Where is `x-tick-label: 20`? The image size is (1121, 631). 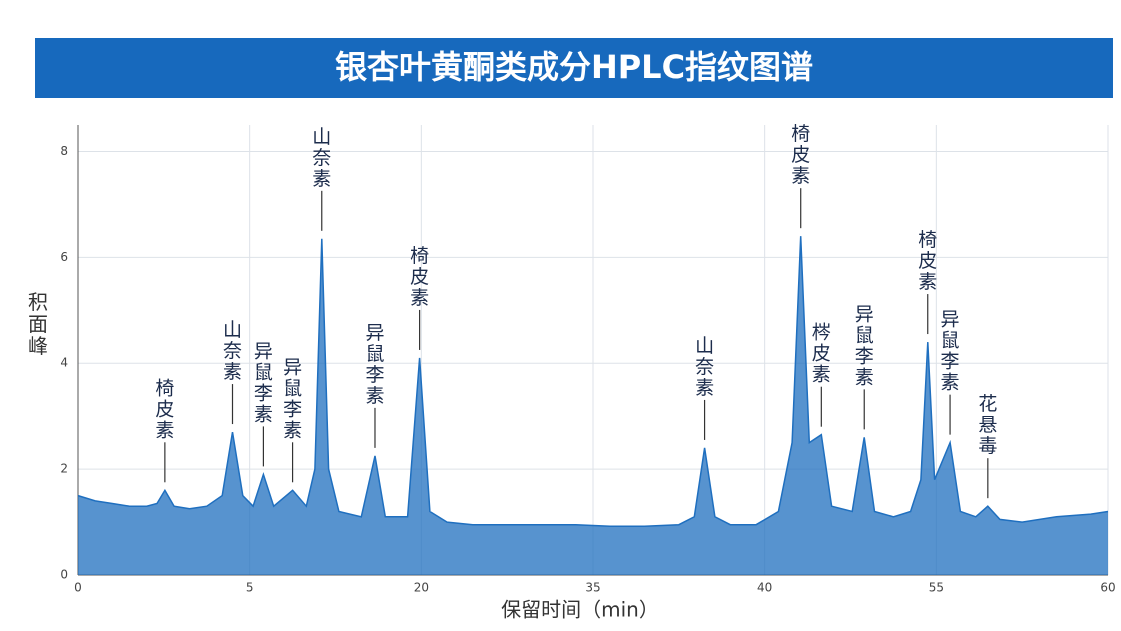 x-tick-label: 20 is located at coordinates (421, 588).